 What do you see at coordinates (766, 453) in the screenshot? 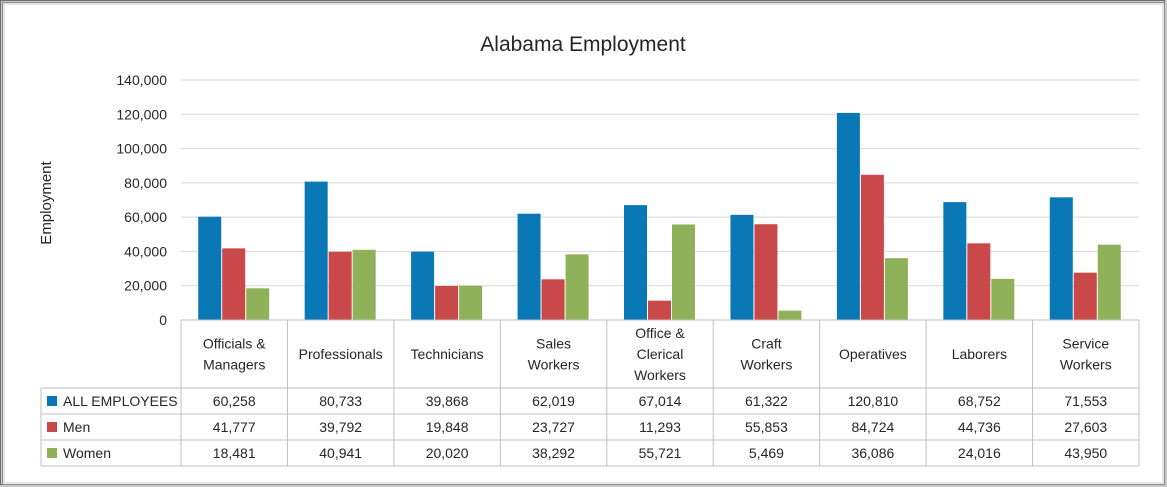
I see `table-cell-value: 5,469` at bounding box center [766, 453].